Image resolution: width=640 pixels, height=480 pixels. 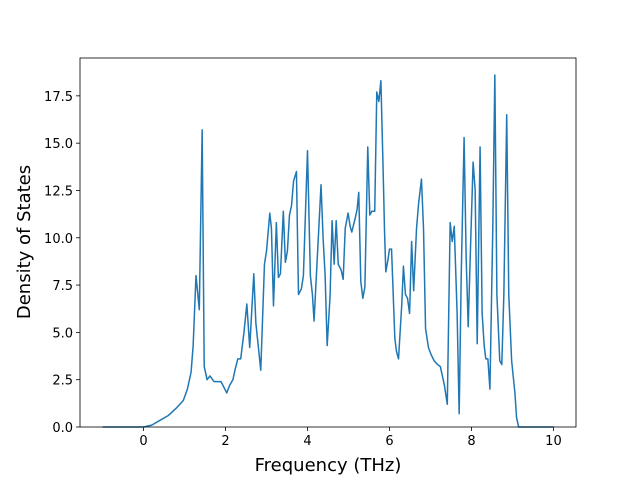 What do you see at coordinates (58, 144) in the screenshot?
I see `y-tick-label: 15.0` at bounding box center [58, 144].